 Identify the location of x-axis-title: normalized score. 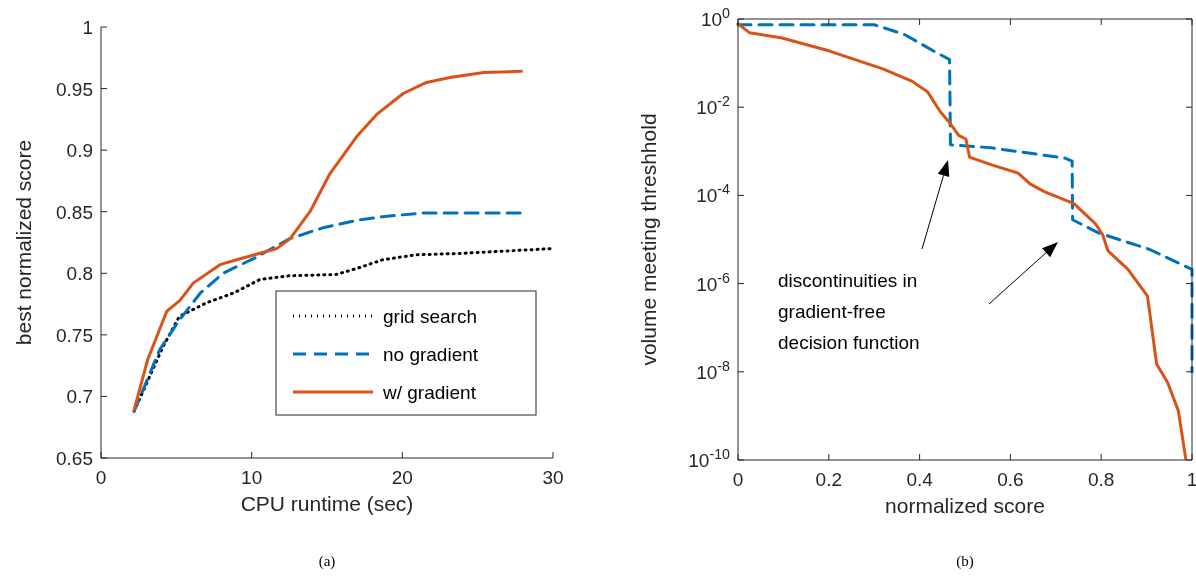
(965, 505).